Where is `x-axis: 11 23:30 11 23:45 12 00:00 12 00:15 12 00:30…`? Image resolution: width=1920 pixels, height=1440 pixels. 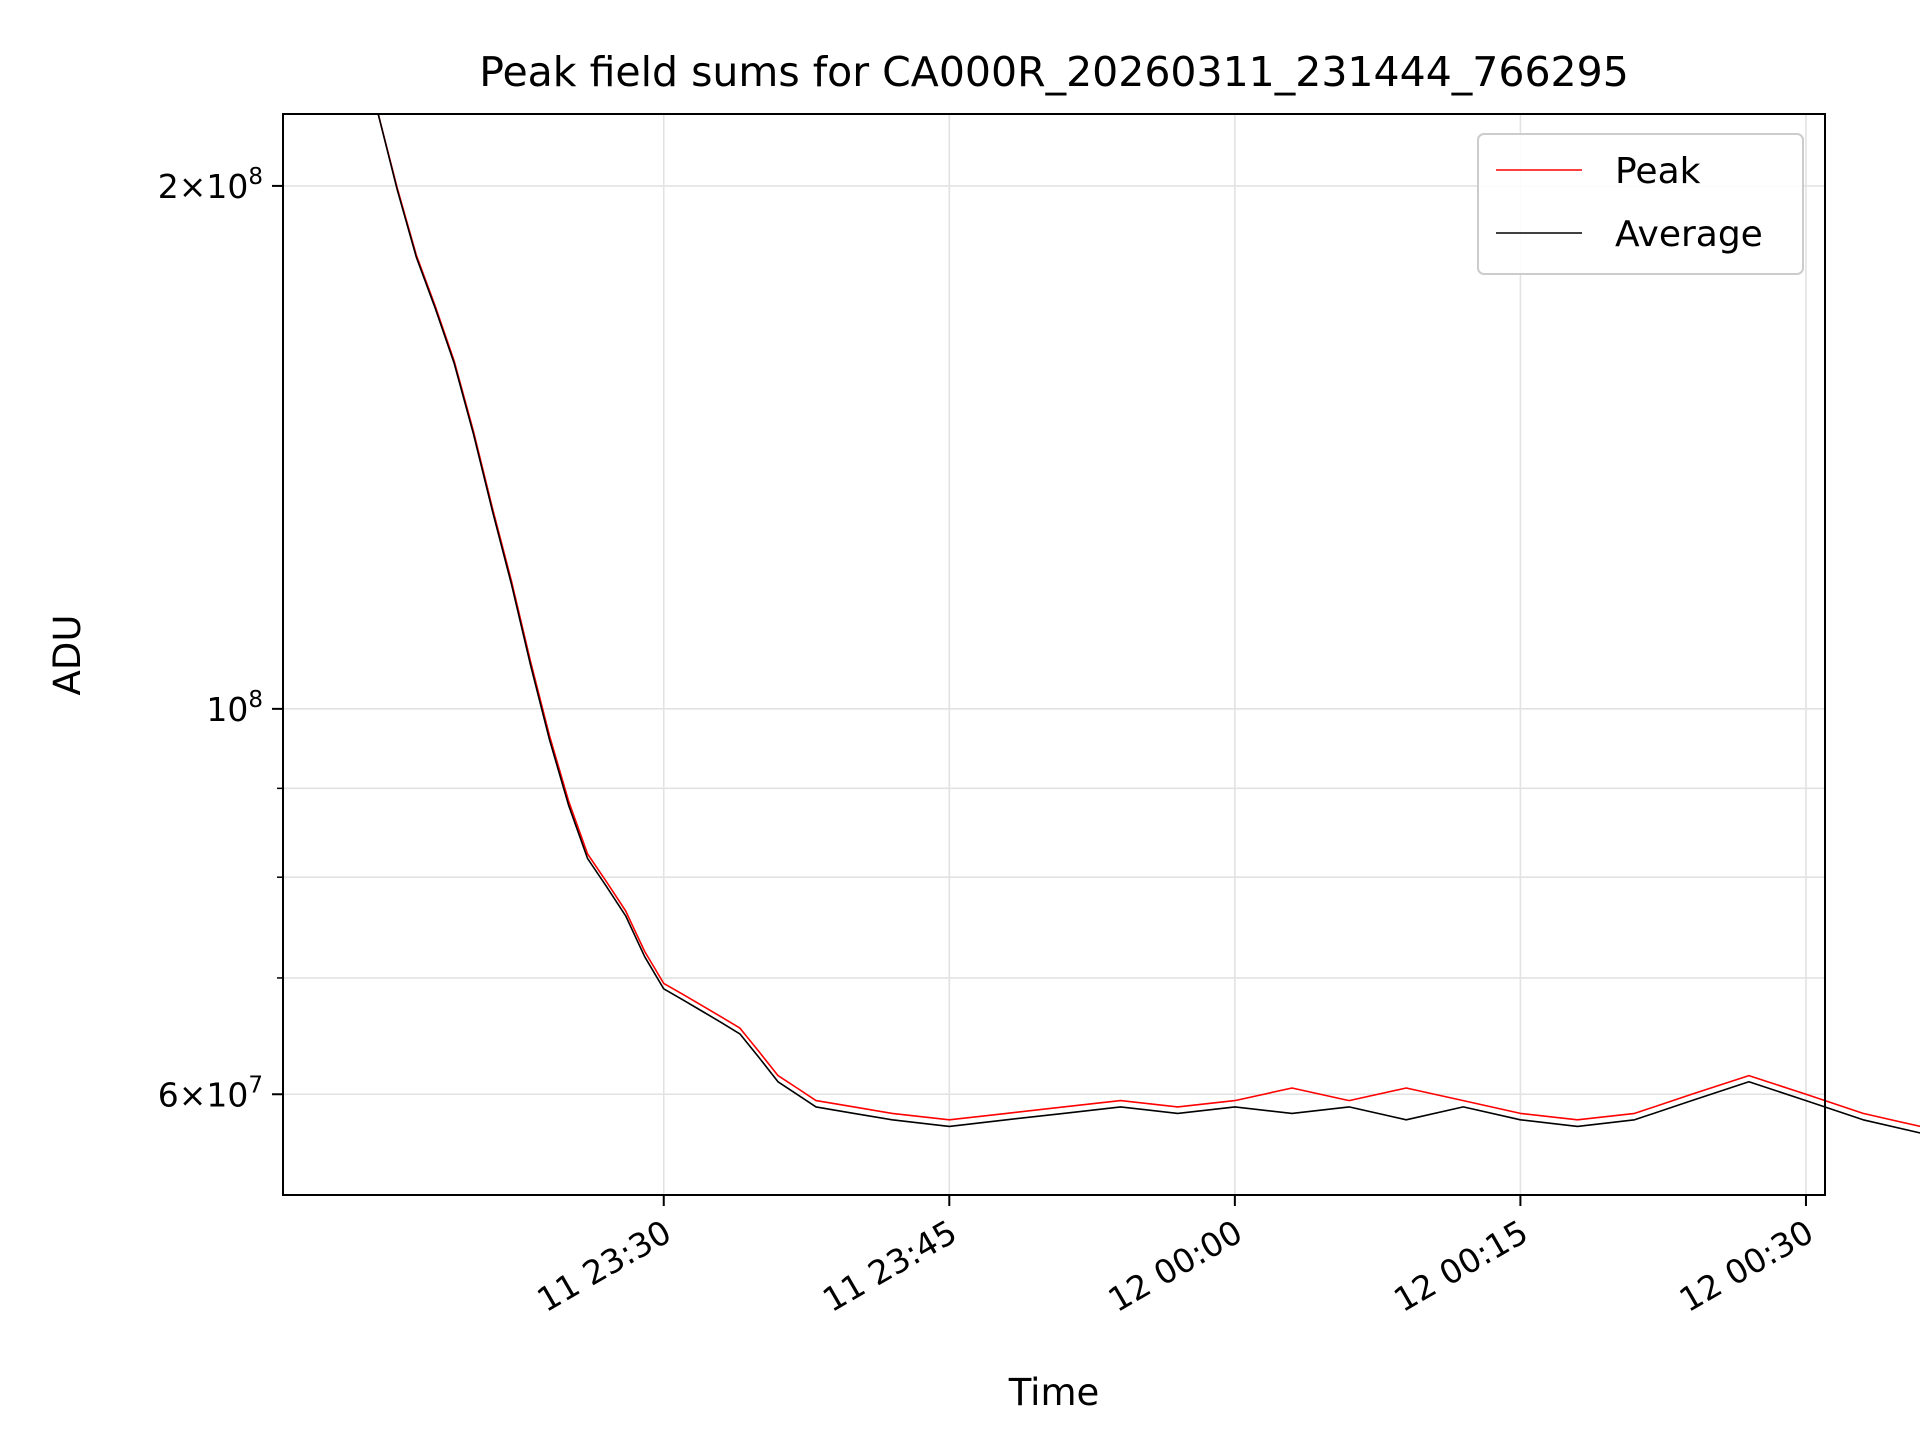
x-axis: 11 23:30 11 23:45 12 00:00 12 00:15 12 00:30… is located at coordinates (1175, 1257).